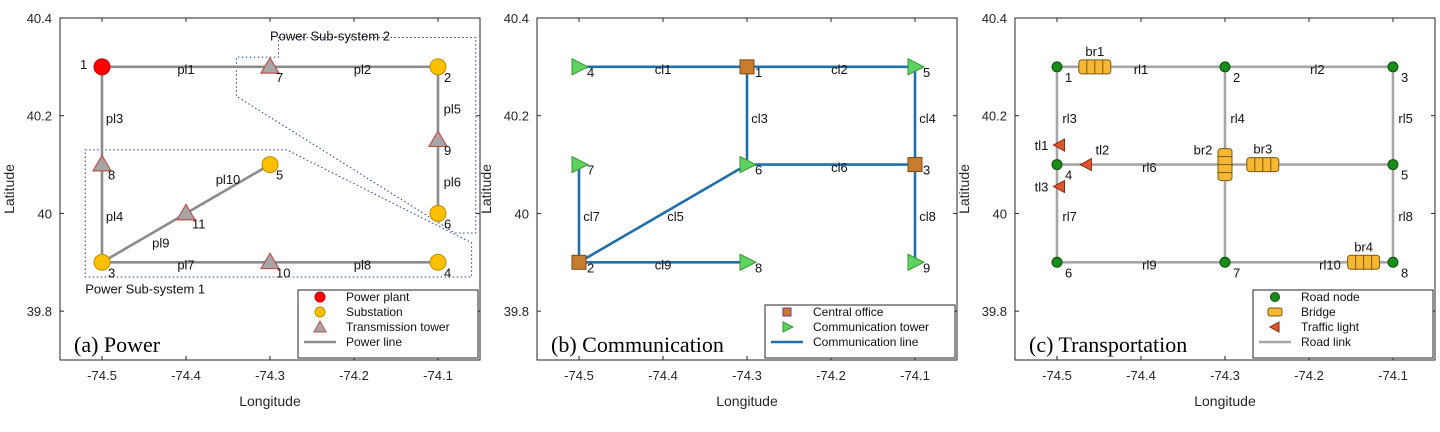 The width and height of the screenshot is (1440, 432). Describe the element at coordinates (1262, 149) in the screenshot. I see `bridge-label: br3` at that location.